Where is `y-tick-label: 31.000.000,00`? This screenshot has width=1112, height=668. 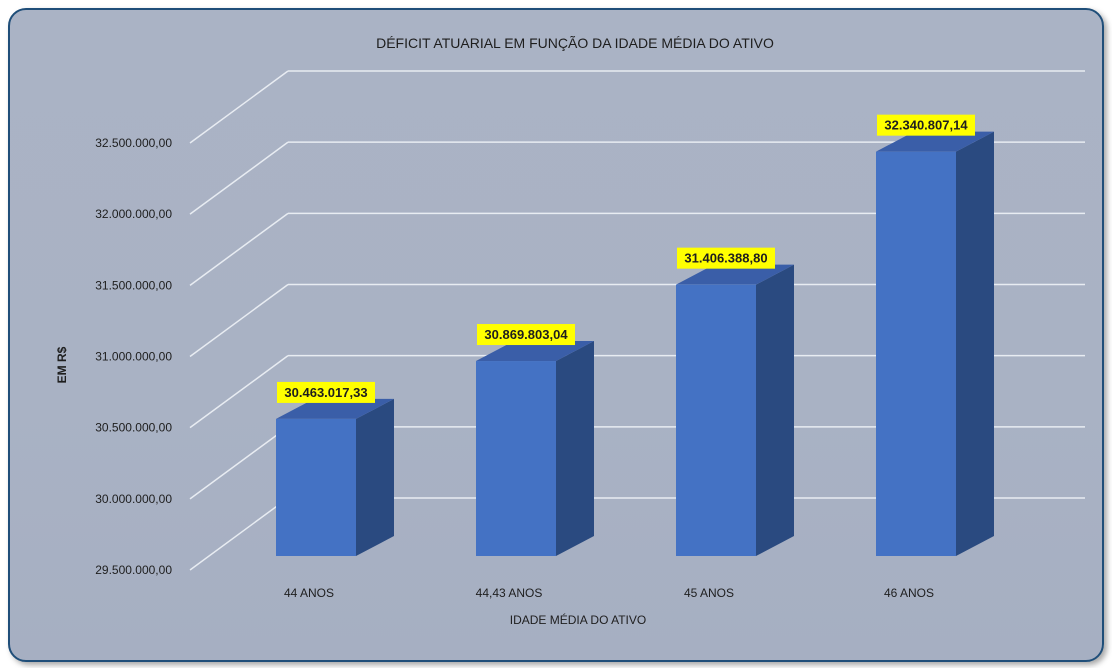 y-tick-label: 31.000.000,00 is located at coordinates (133, 357).